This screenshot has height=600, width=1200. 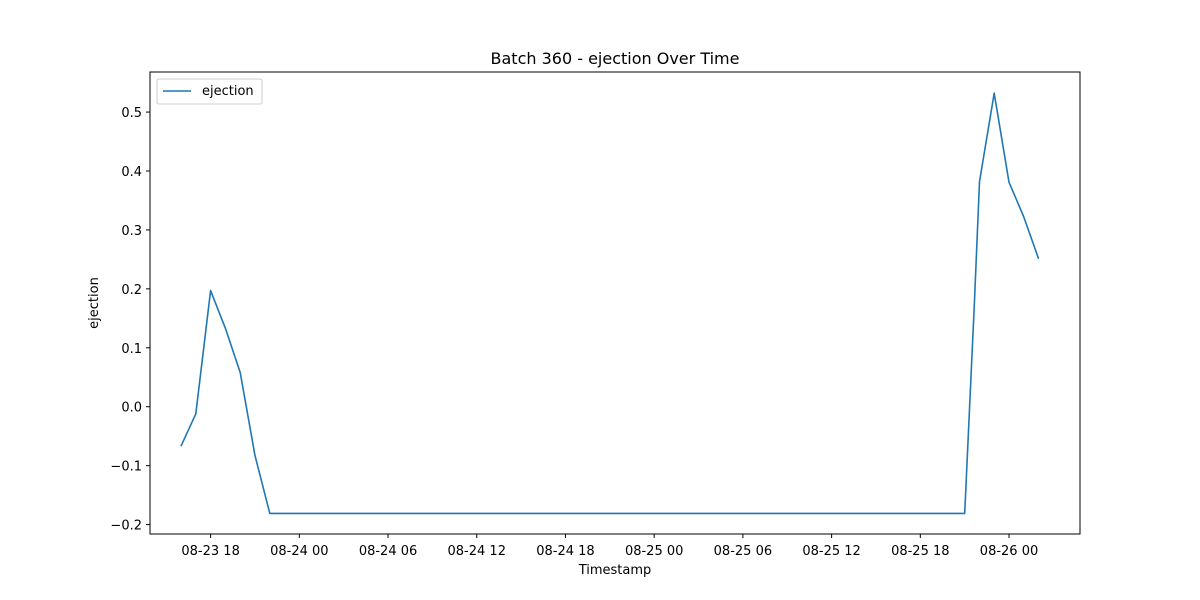 I want to click on x-tick-label: 08-25 12, so click(x=831, y=551).